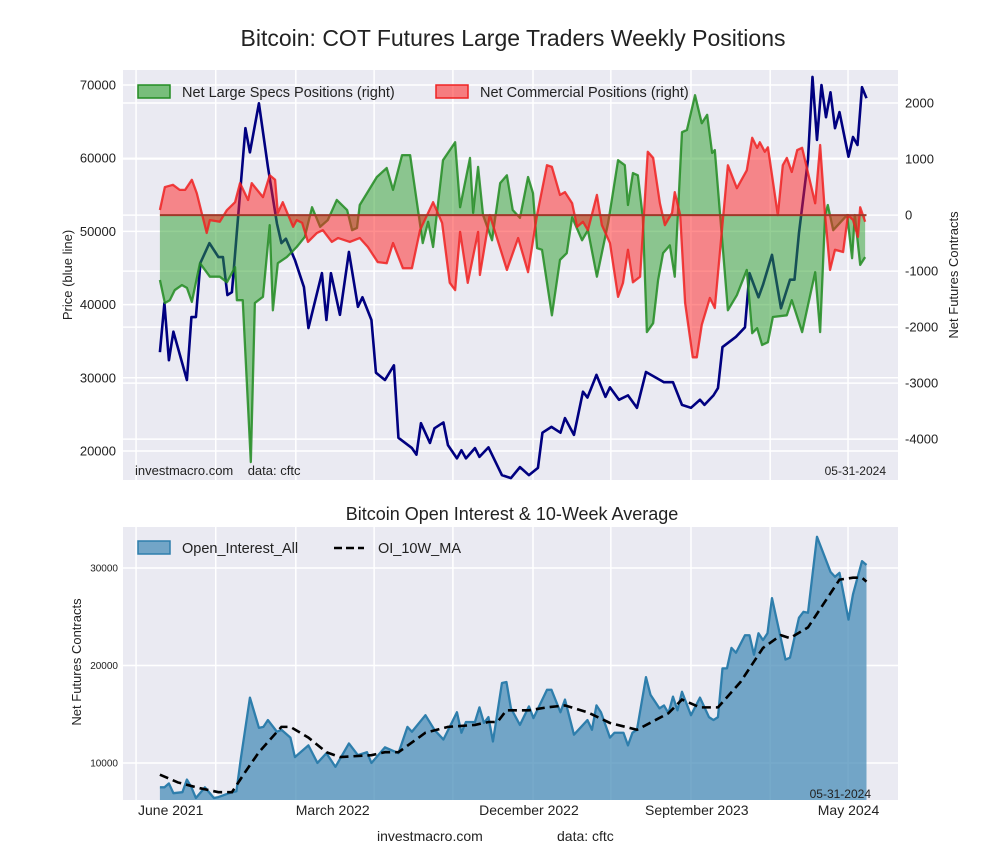 Image resolution: width=1000 pixels, height=860 pixels. What do you see at coordinates (98, 85) in the screenshot?
I see `price-tick-label: 70000` at bounding box center [98, 85].